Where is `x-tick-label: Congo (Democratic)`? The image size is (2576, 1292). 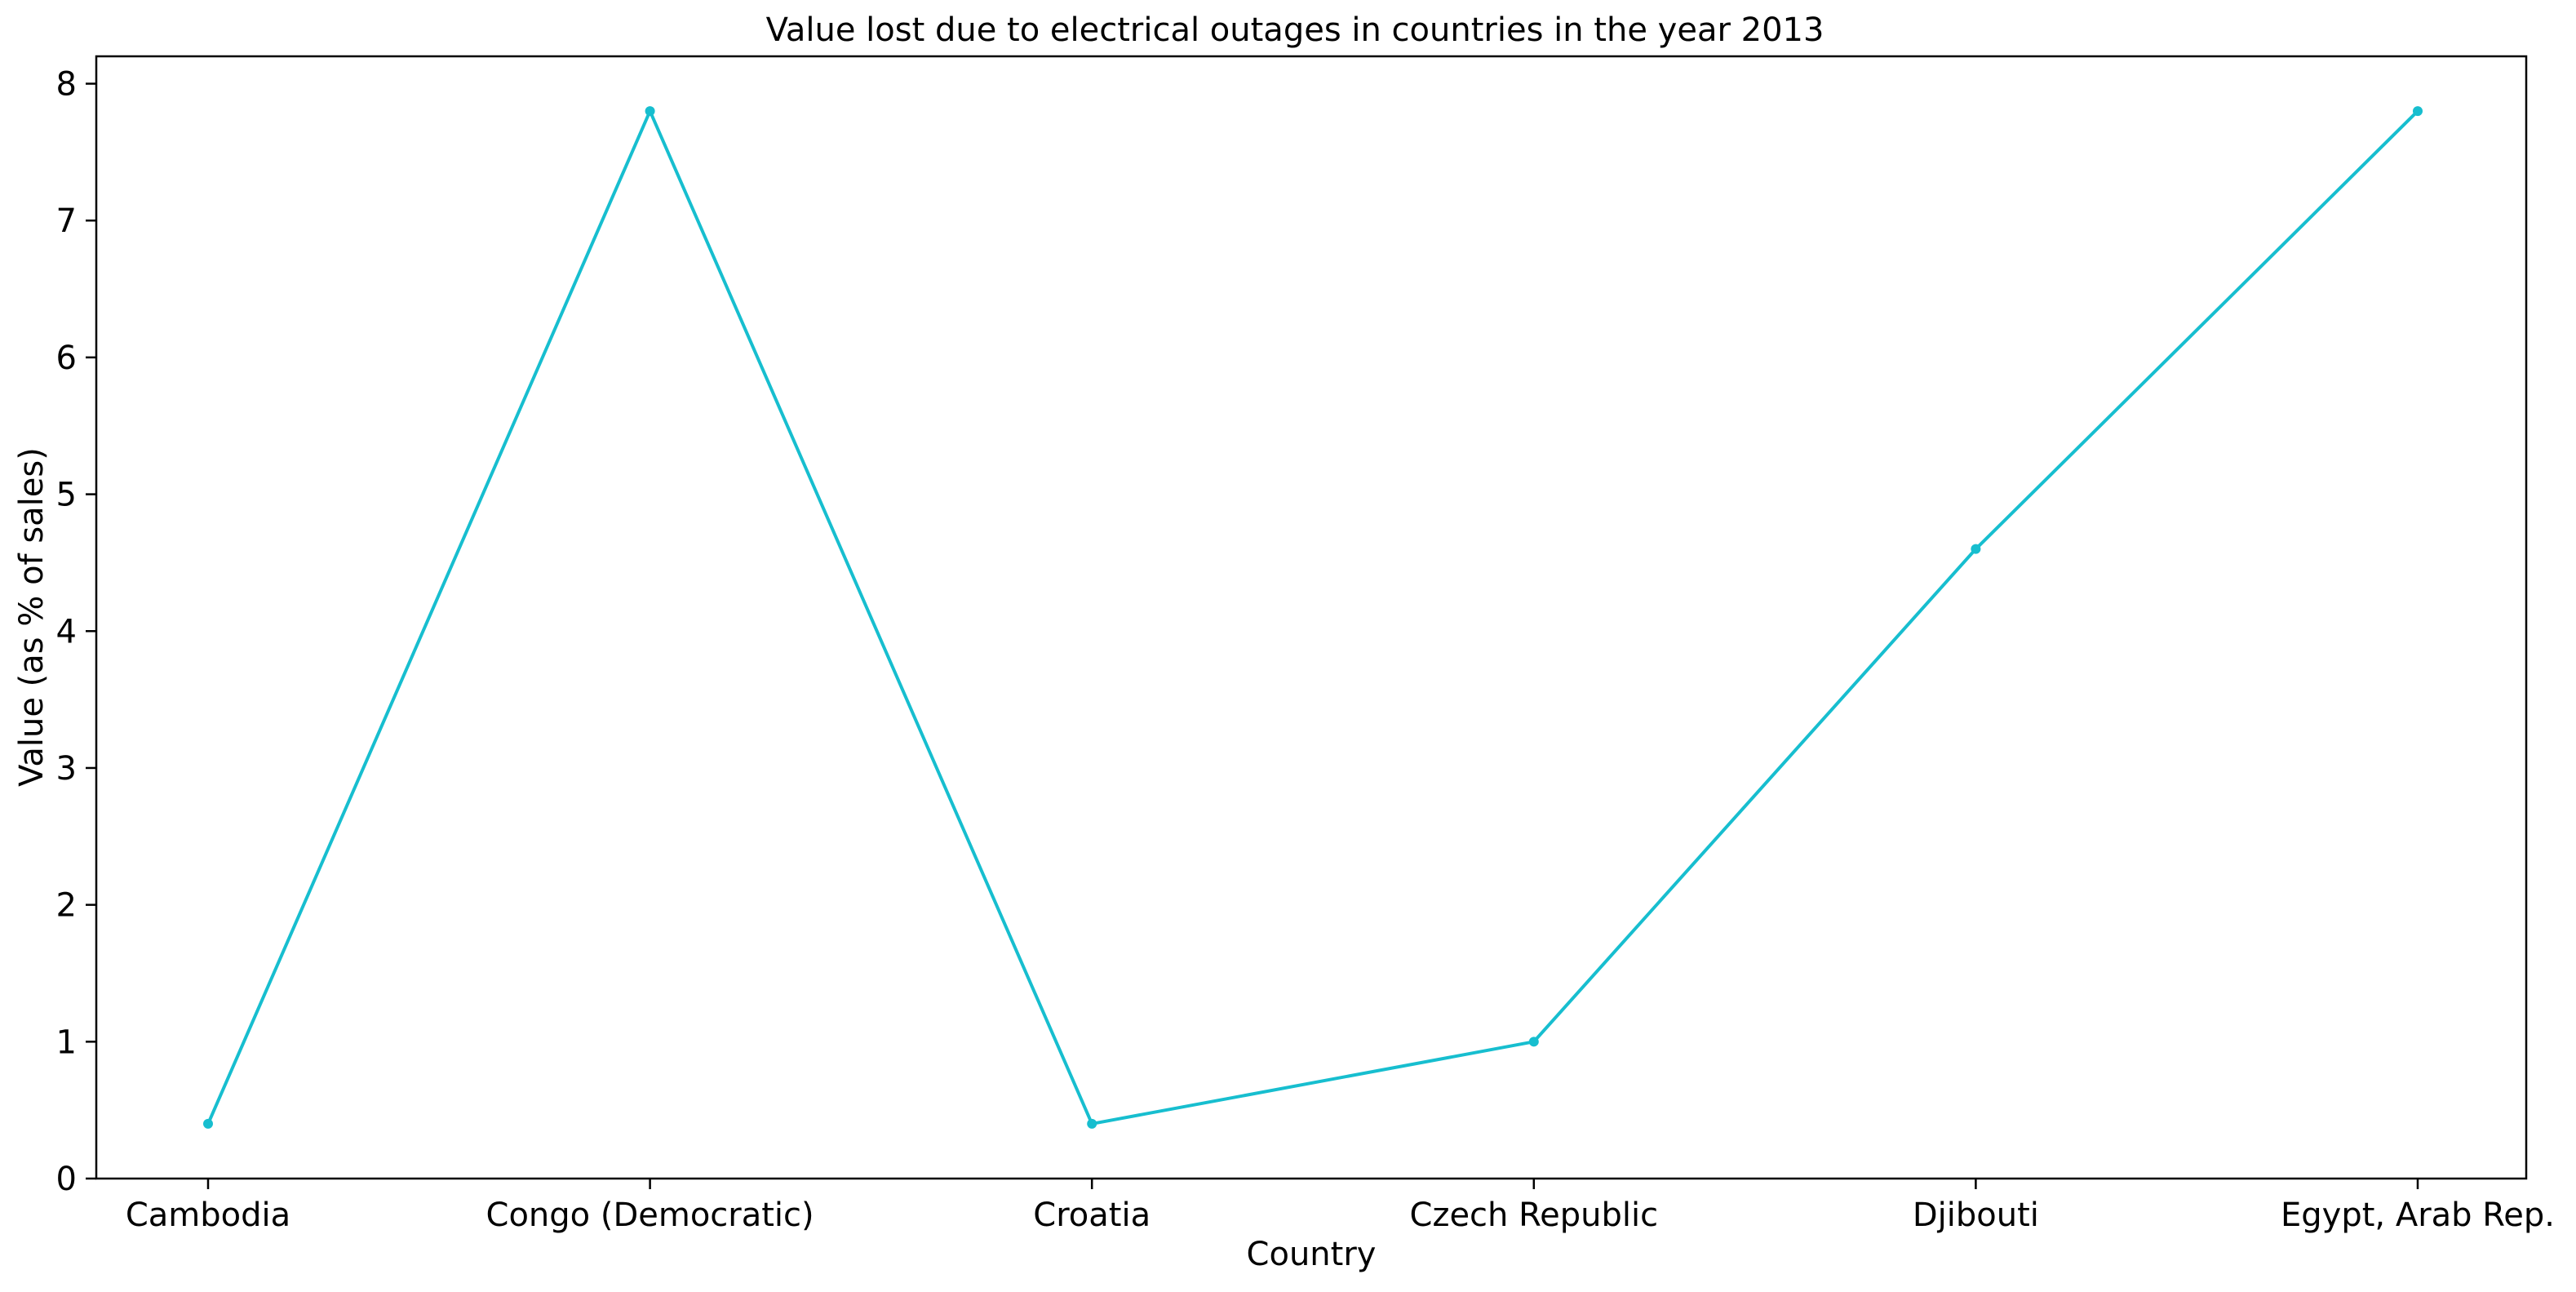
x-tick-label: Congo (Democratic) is located at coordinates (650, 1215).